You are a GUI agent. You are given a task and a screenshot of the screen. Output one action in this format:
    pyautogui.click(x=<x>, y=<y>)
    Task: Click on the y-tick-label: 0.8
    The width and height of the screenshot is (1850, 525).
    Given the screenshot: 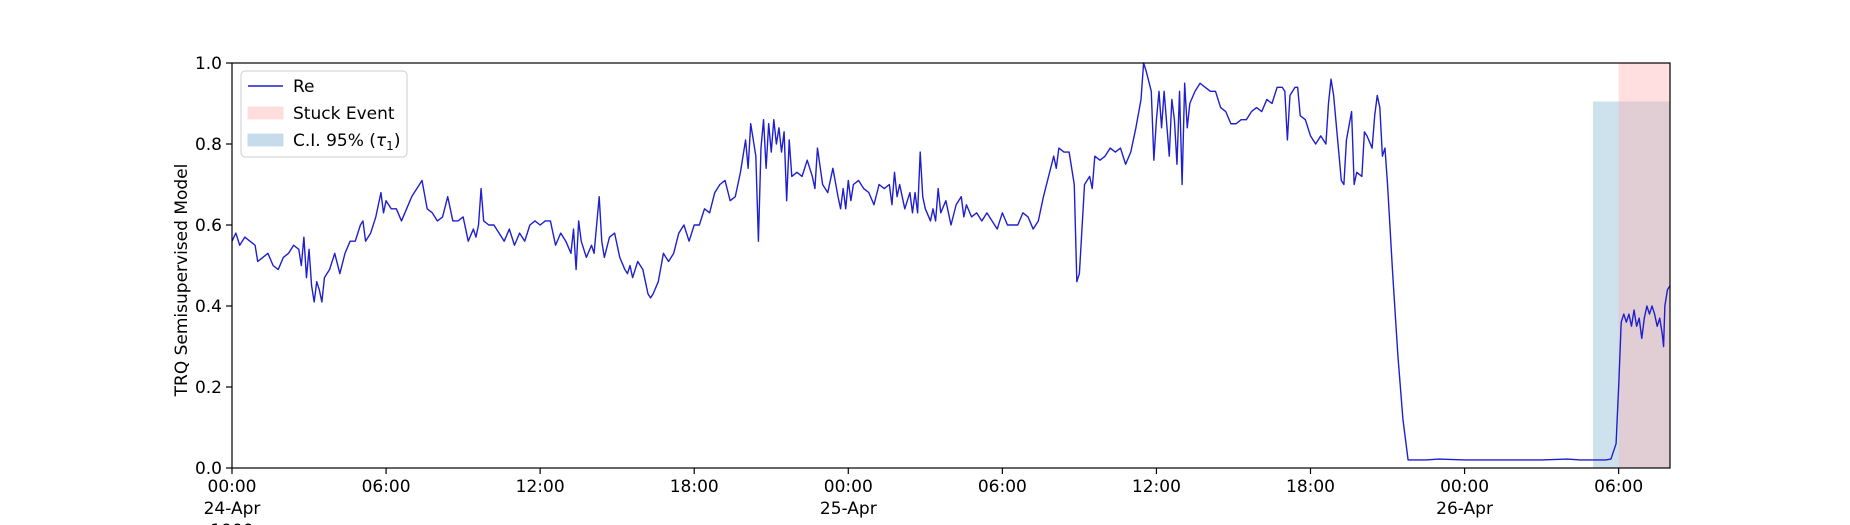 What is the action you would take?
    pyautogui.click(x=208, y=145)
    